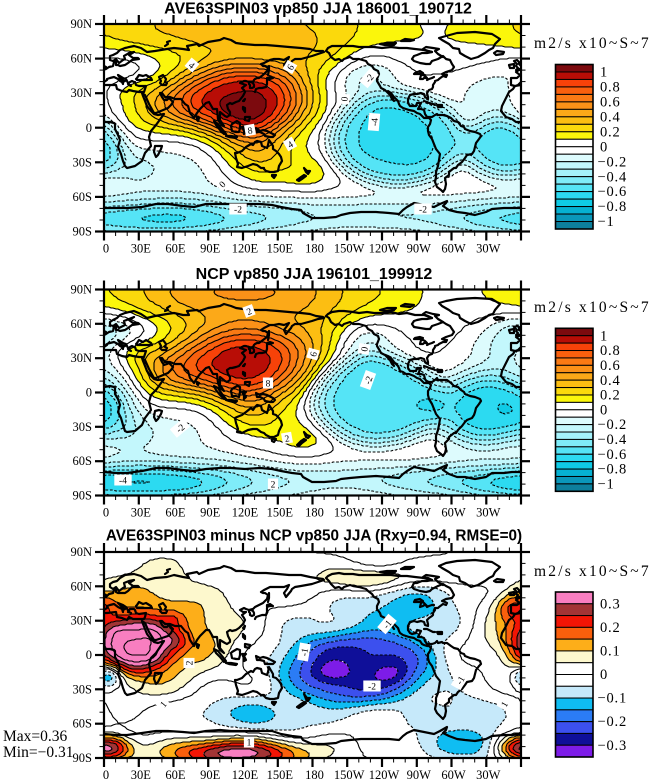 Image resolution: width=652 pixels, height=782 pixels. What do you see at coordinates (613, 162) in the screenshot?
I see `svg-text: −0.2` at bounding box center [613, 162].